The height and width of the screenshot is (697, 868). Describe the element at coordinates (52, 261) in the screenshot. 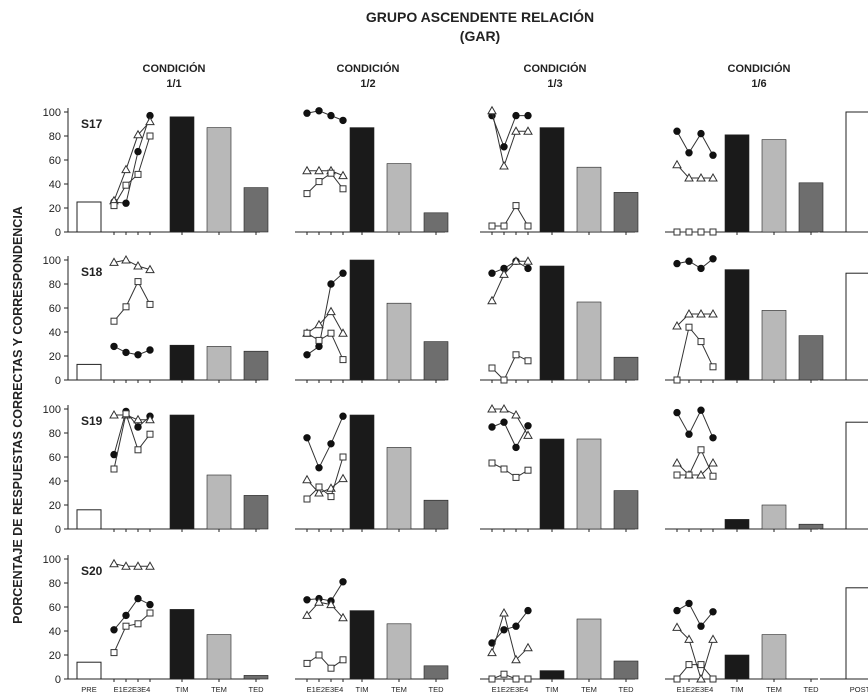

I see `y-tick-label: 100` at that location.